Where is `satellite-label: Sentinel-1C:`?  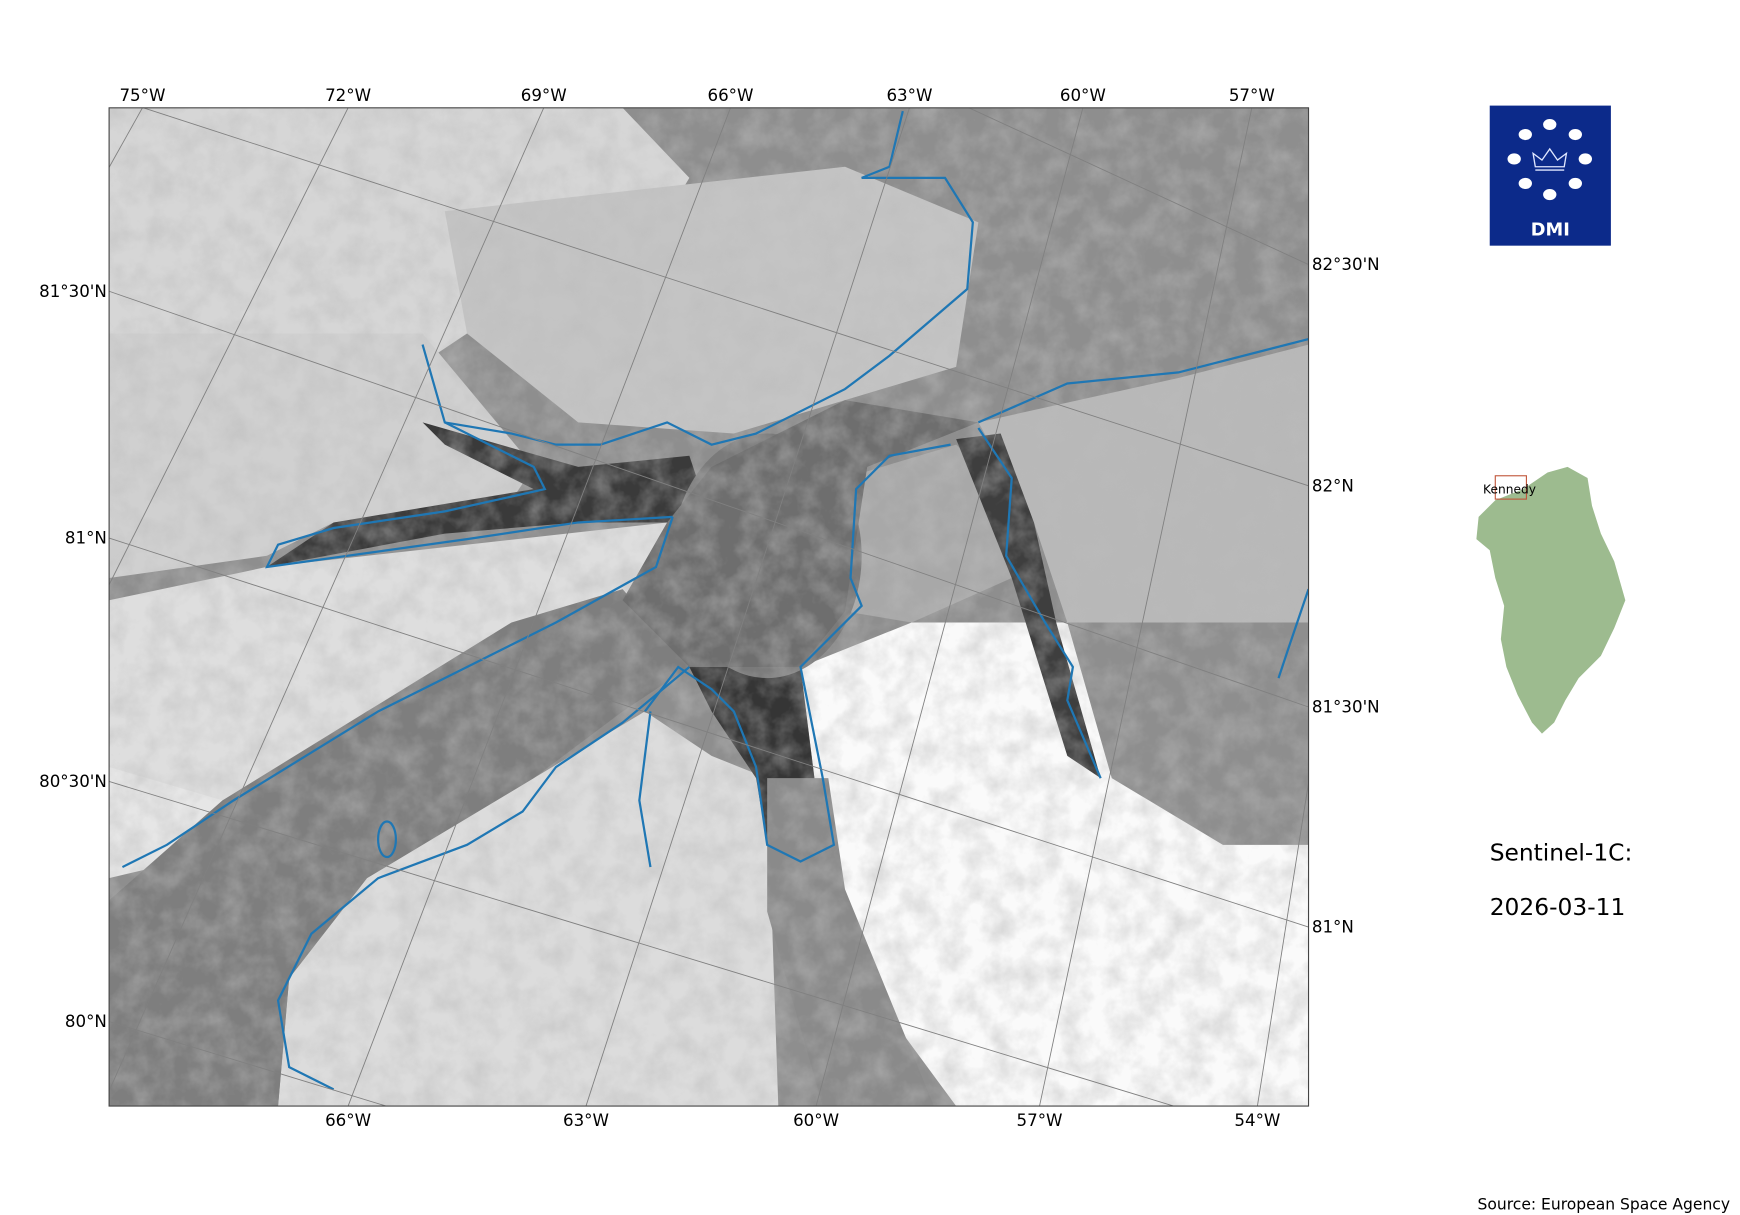
satellite-label: Sentinel-1C: is located at coordinates (1561, 852).